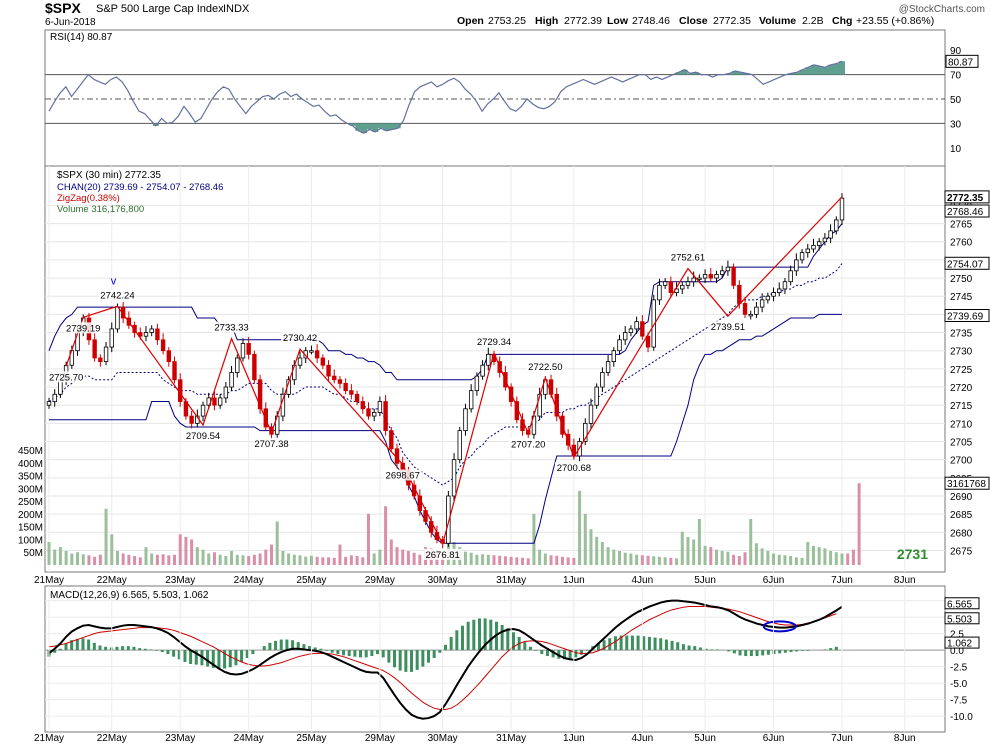 Image resolution: width=990 pixels, height=749 pixels. Describe the element at coordinates (443, 580) in the screenshot. I see `price-x-label: 30May` at that location.